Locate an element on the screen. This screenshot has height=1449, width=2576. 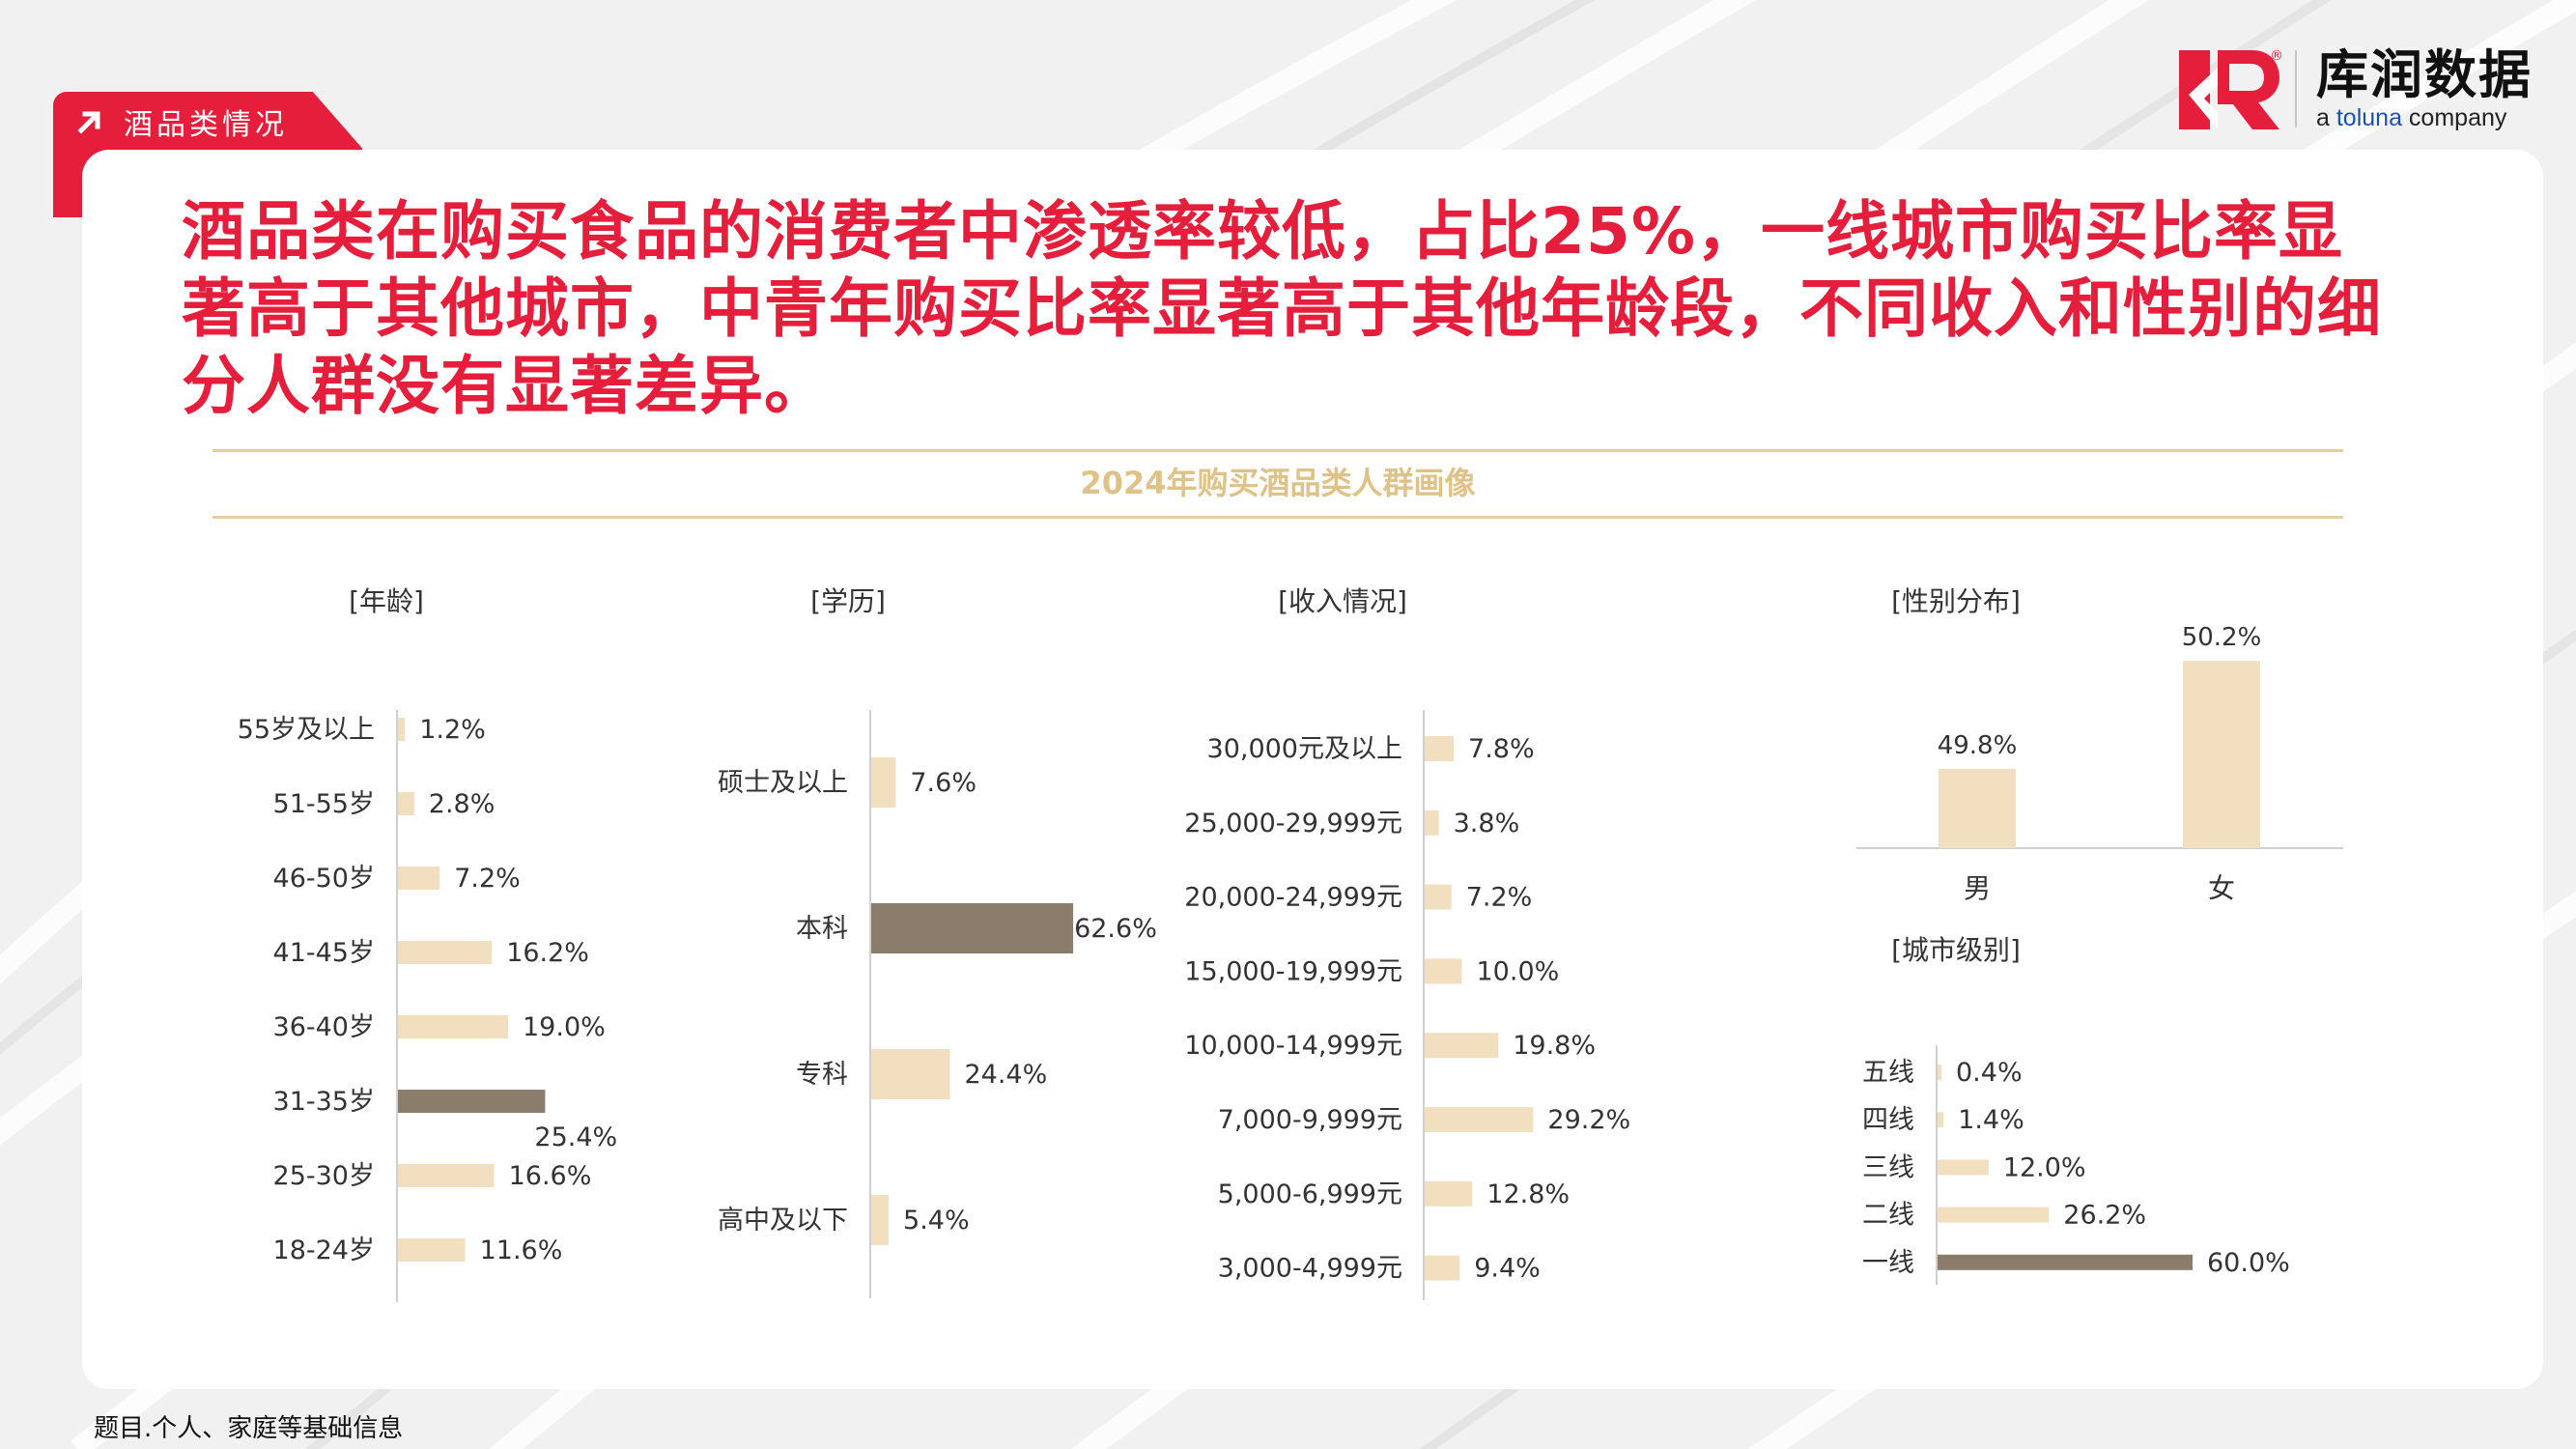
data-label-1-2: 24.4% is located at coordinates (1005, 1075).